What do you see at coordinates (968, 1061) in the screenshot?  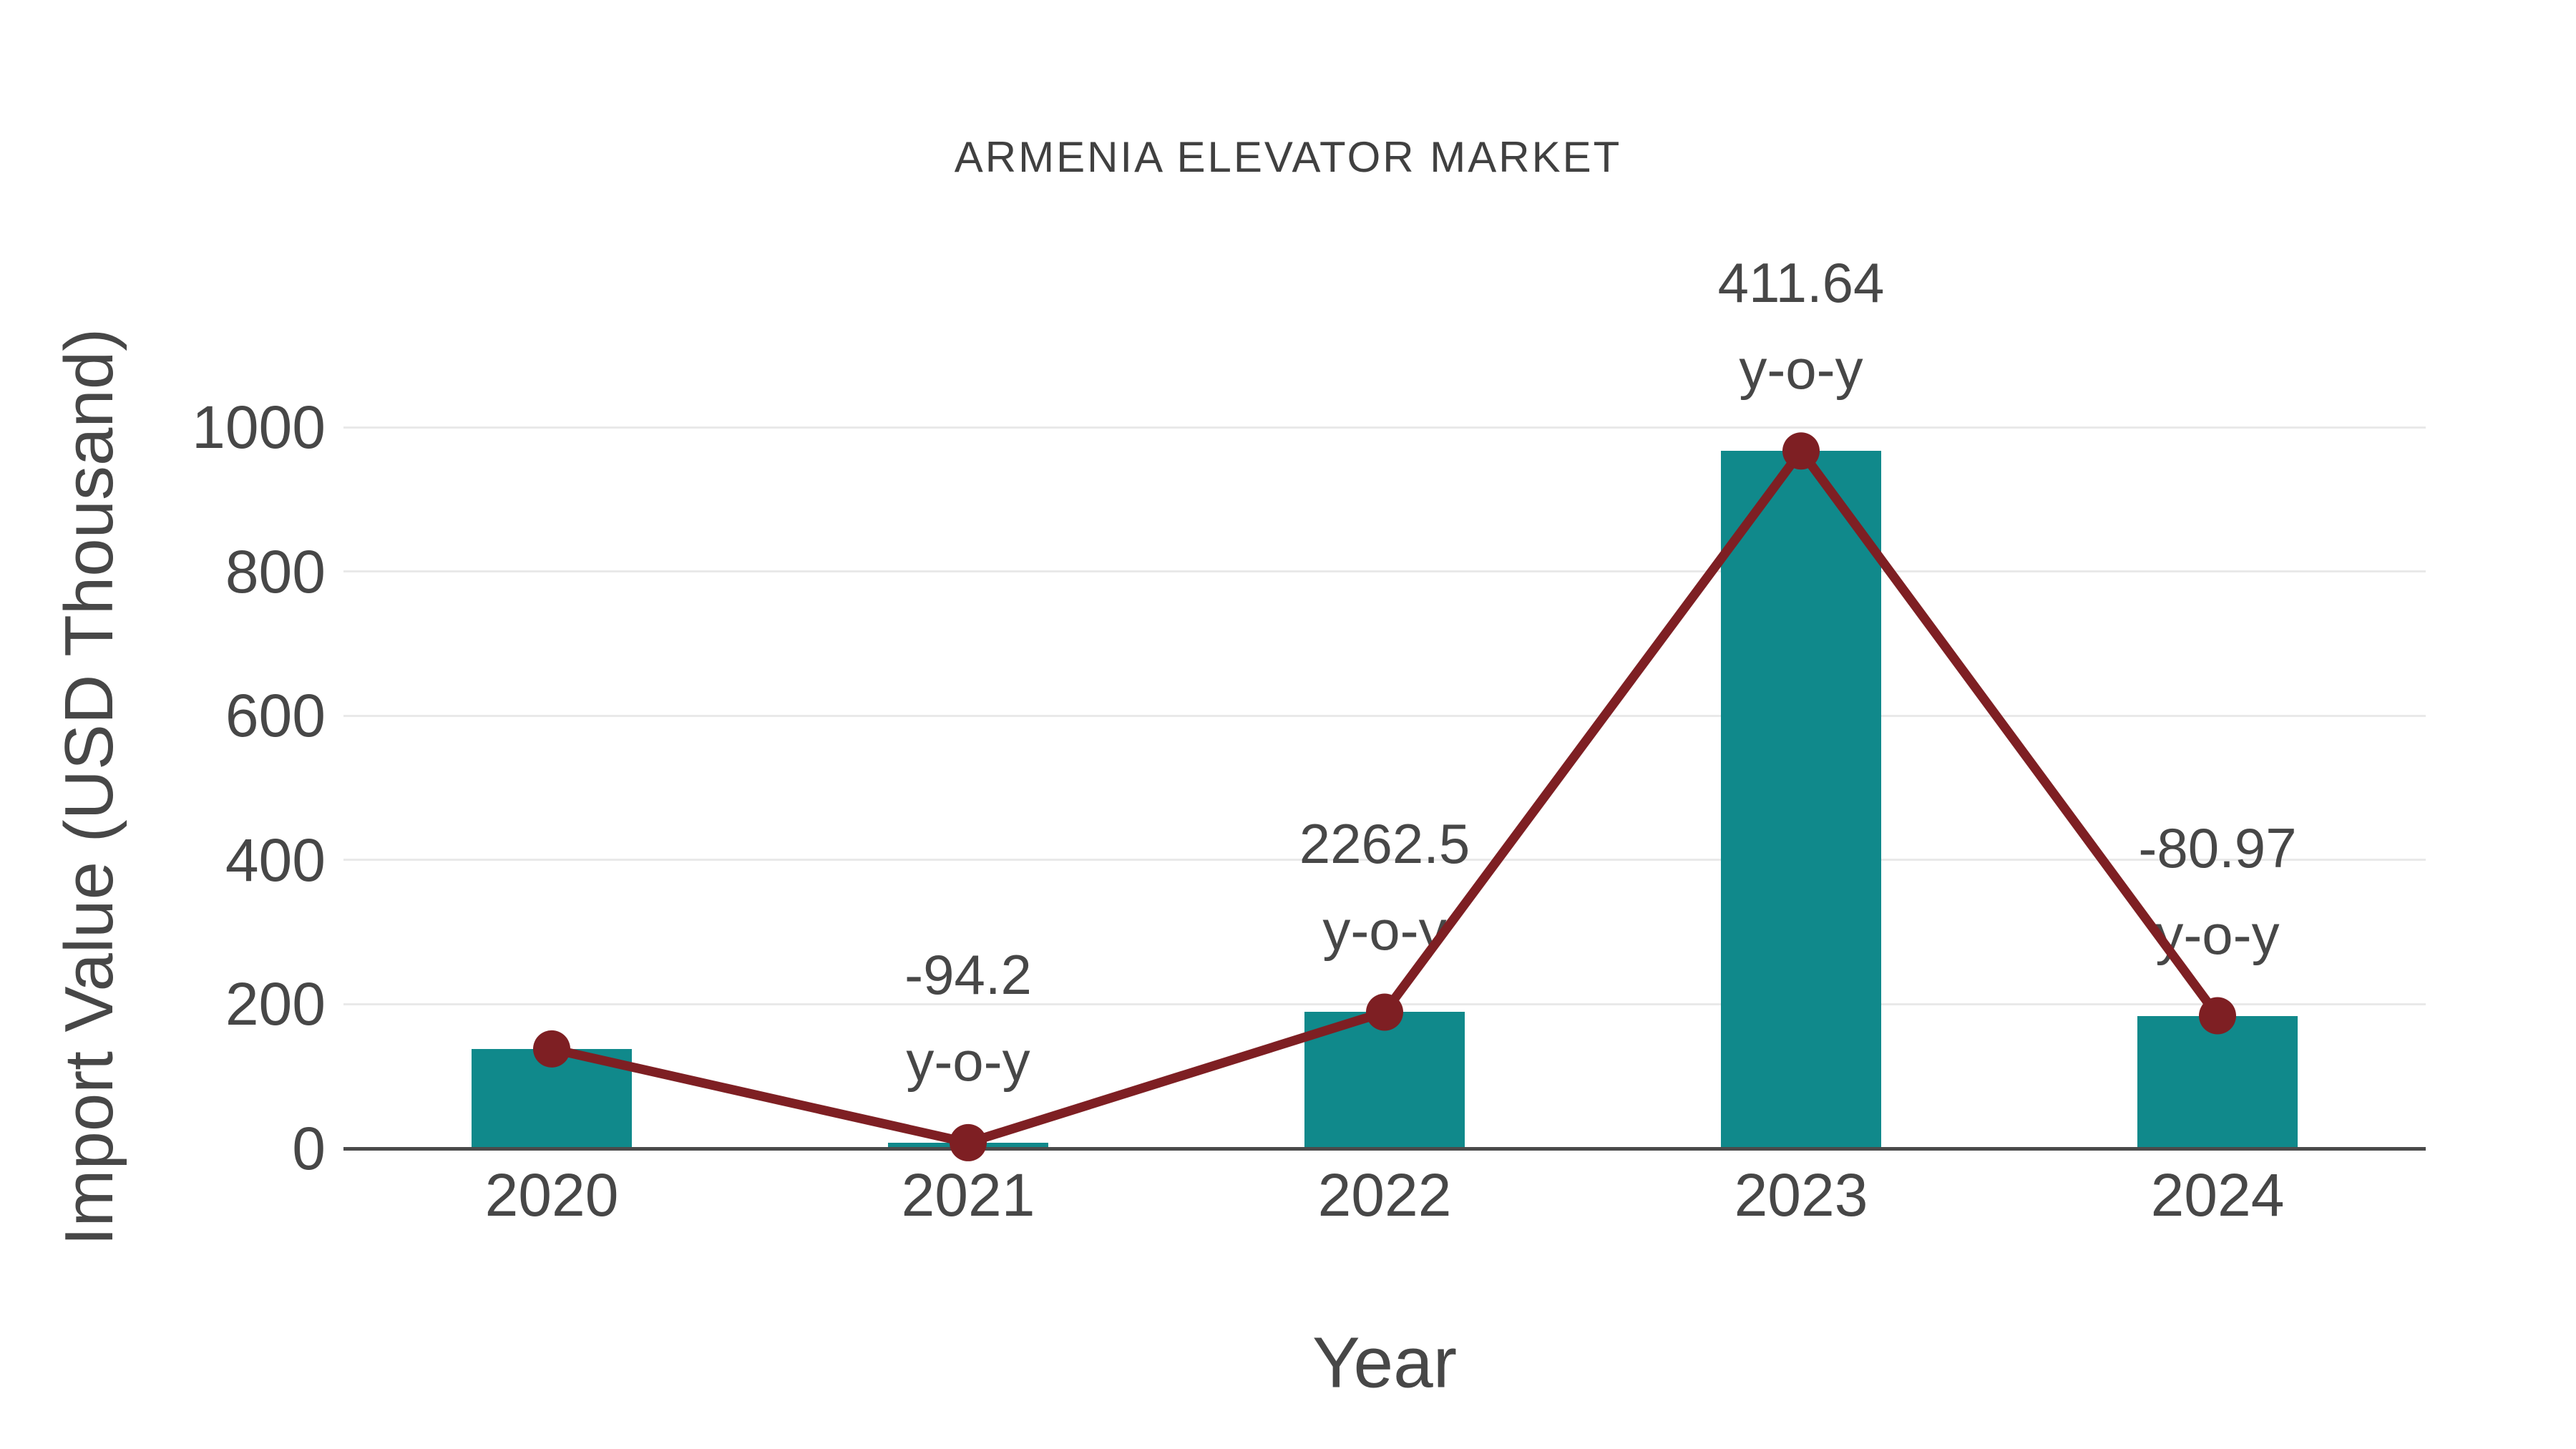 I see `annotation-2021-label: y-o-y` at bounding box center [968, 1061].